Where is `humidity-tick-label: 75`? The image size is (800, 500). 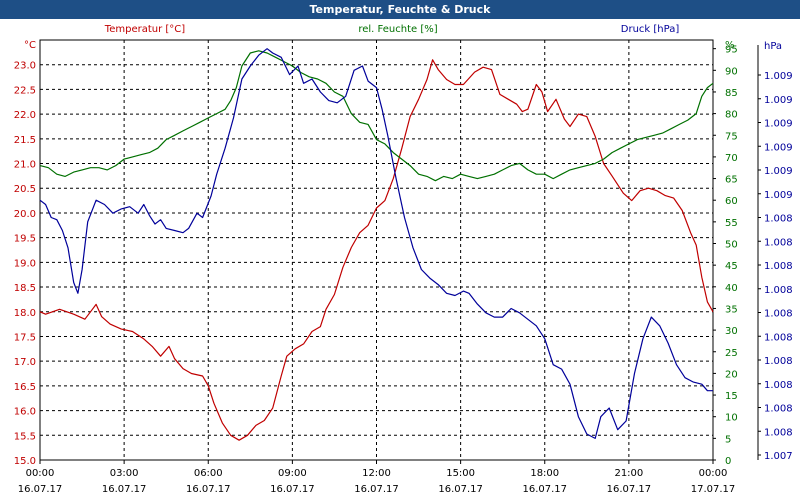 humidity-tick-label: 75 is located at coordinates (731, 136).